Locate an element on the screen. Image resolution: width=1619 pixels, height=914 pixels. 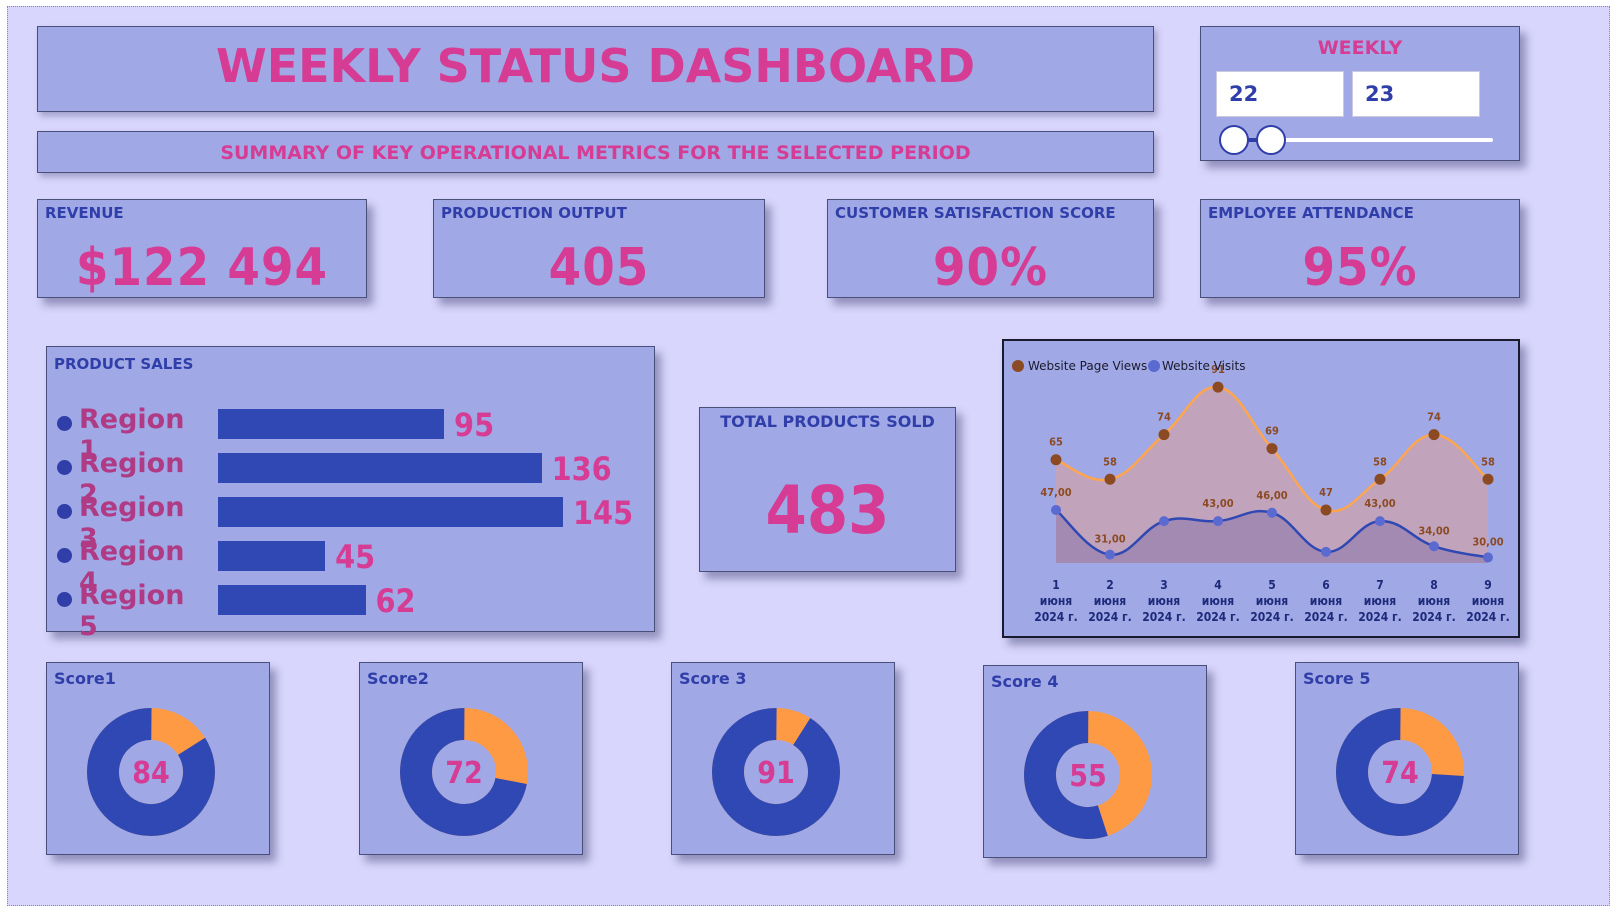
product-sales-title: PRODUCT SALES is located at coordinates (124, 364).